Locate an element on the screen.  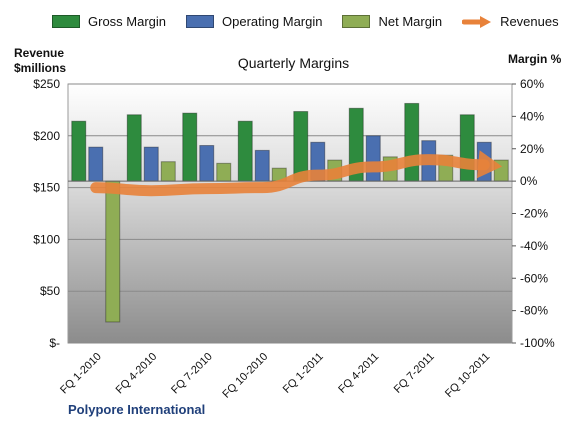
legend-label-revenues: Revenues is located at coordinates (529, 21).